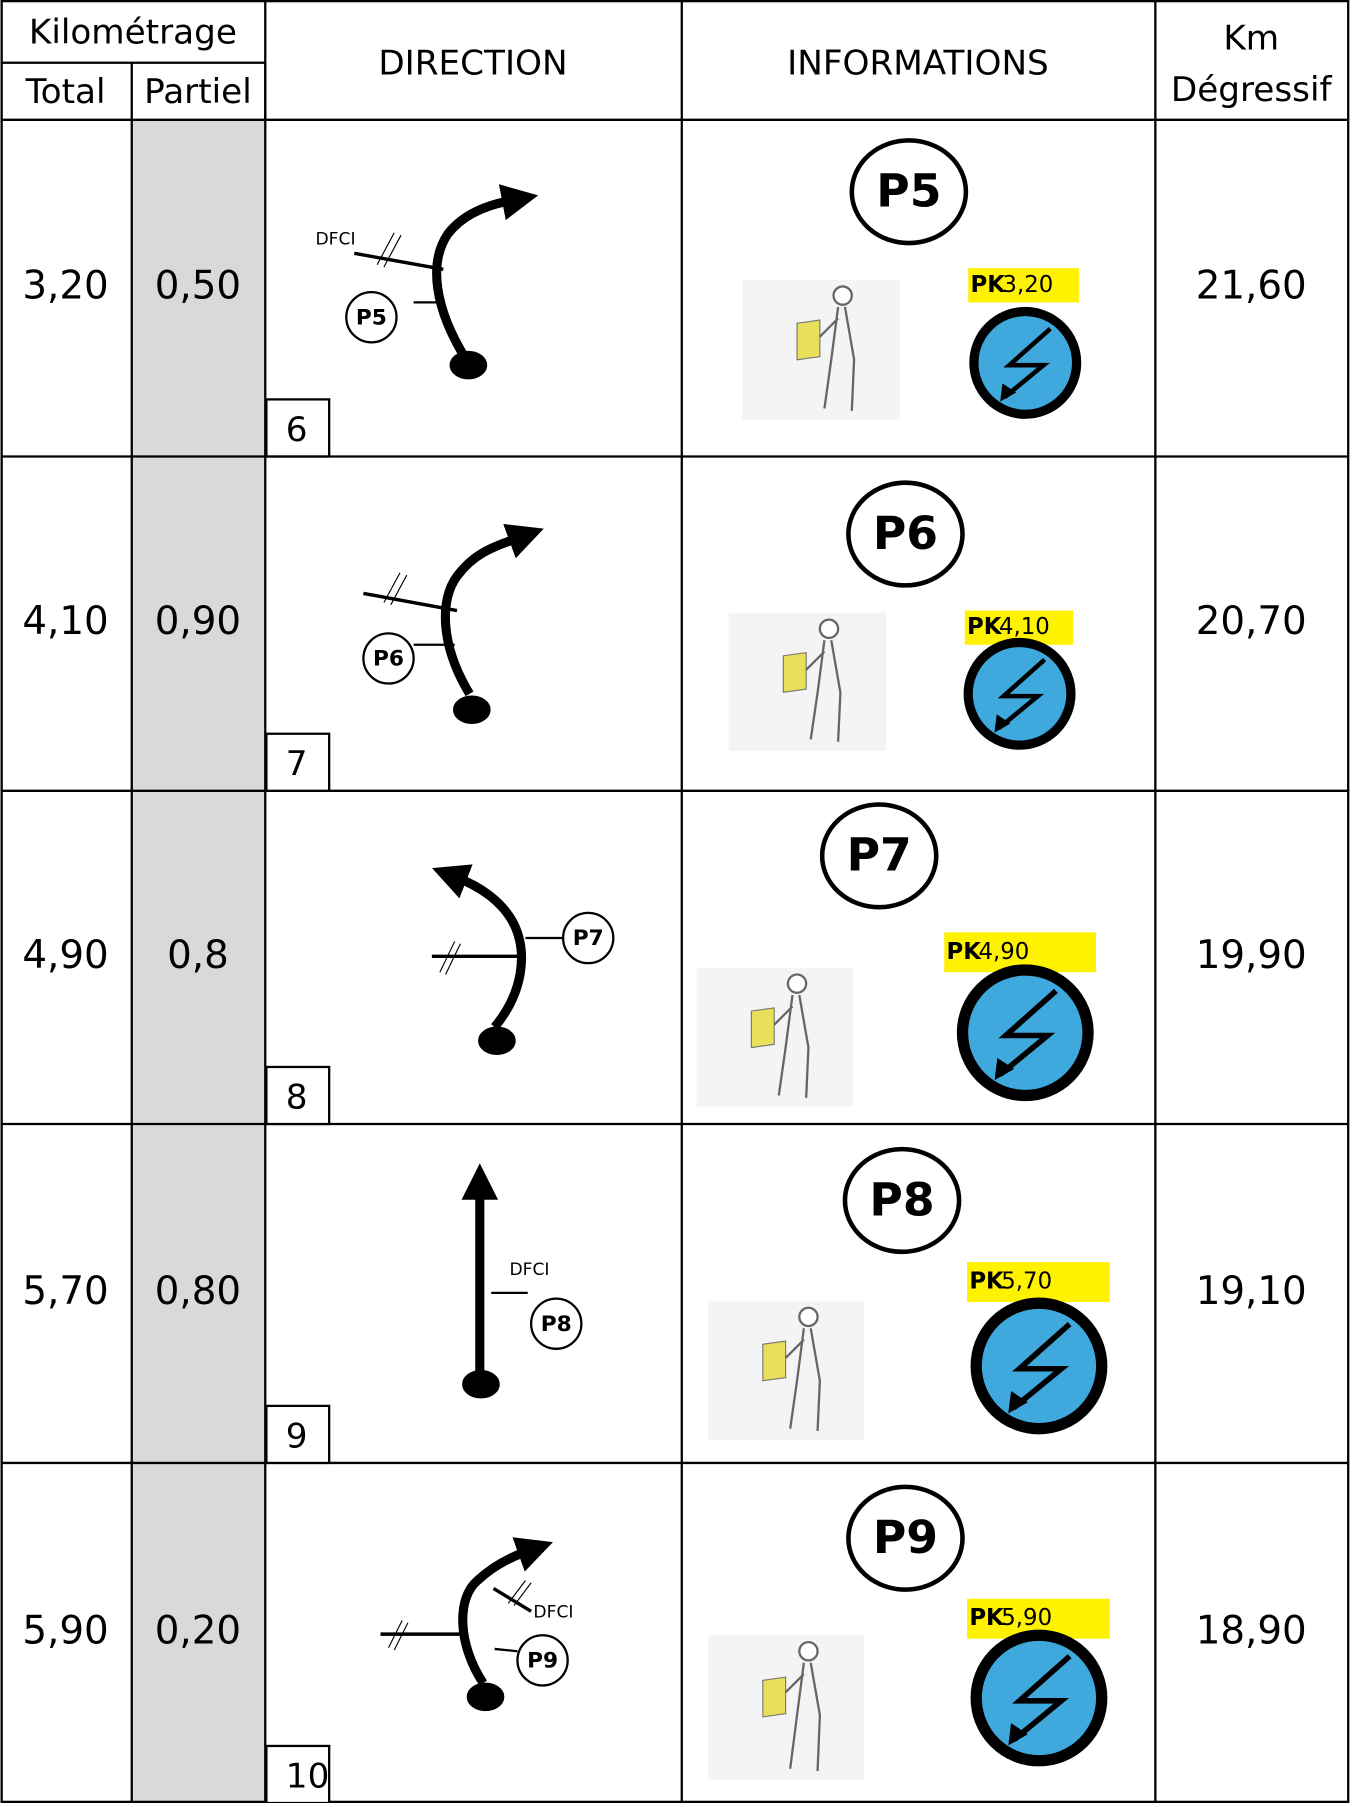 The image size is (1359, 1807). I want to click on header: Km, so click(1251, 38).